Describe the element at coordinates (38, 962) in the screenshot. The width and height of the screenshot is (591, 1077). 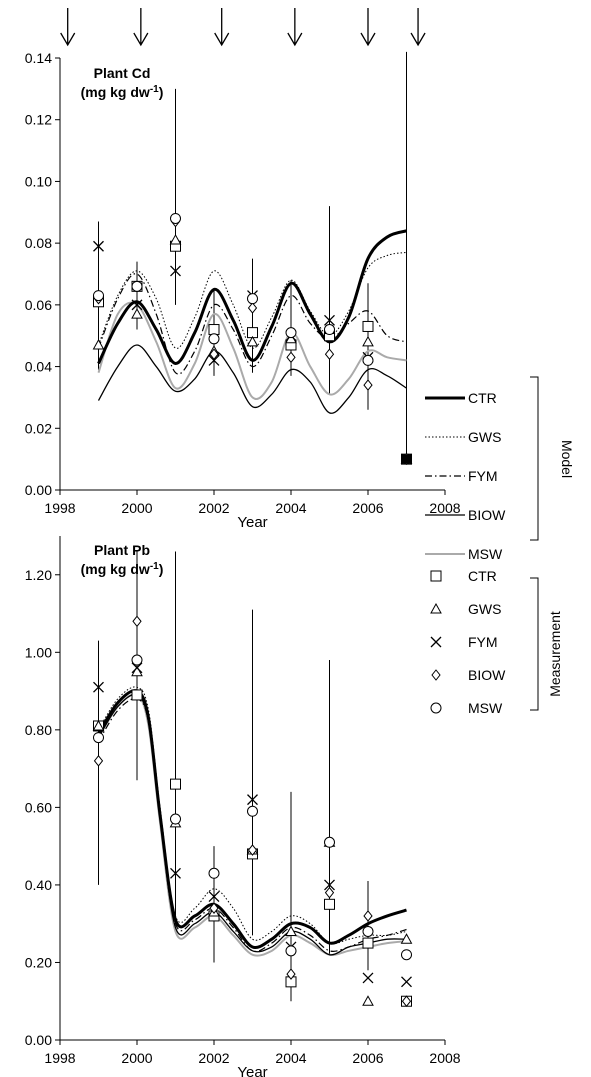
I see `y-tick-label: 0.20` at that location.